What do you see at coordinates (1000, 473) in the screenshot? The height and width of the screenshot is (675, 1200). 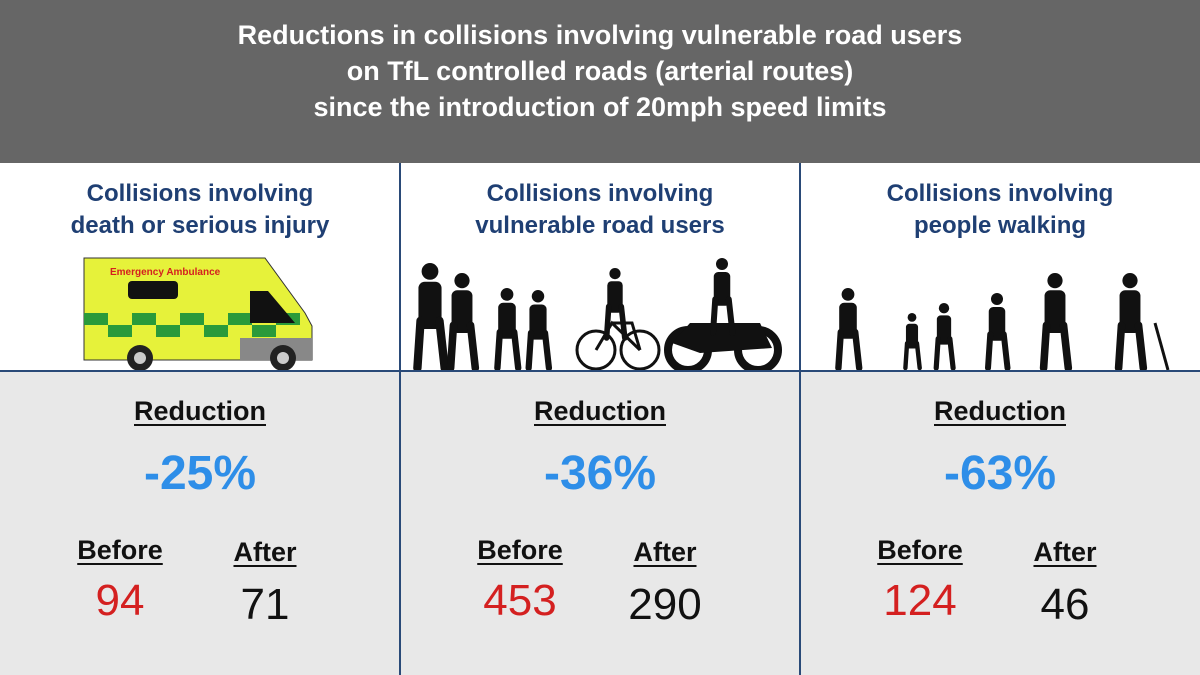 I see `reduction-value: -63%` at bounding box center [1000, 473].